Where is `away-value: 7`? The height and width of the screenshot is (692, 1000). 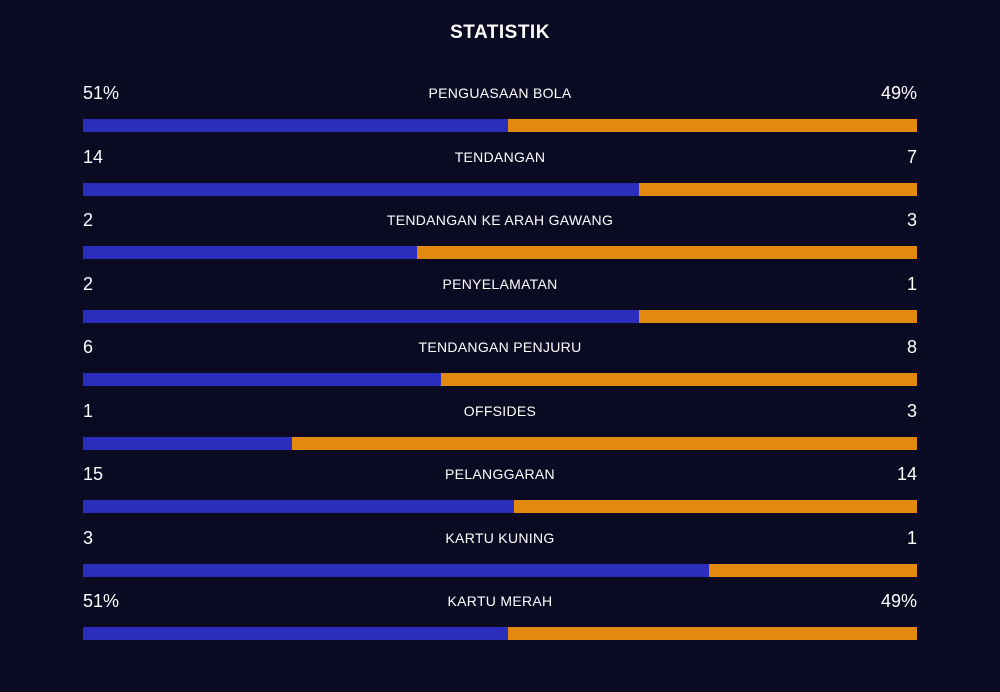
away-value: 7 is located at coordinates (911, 156).